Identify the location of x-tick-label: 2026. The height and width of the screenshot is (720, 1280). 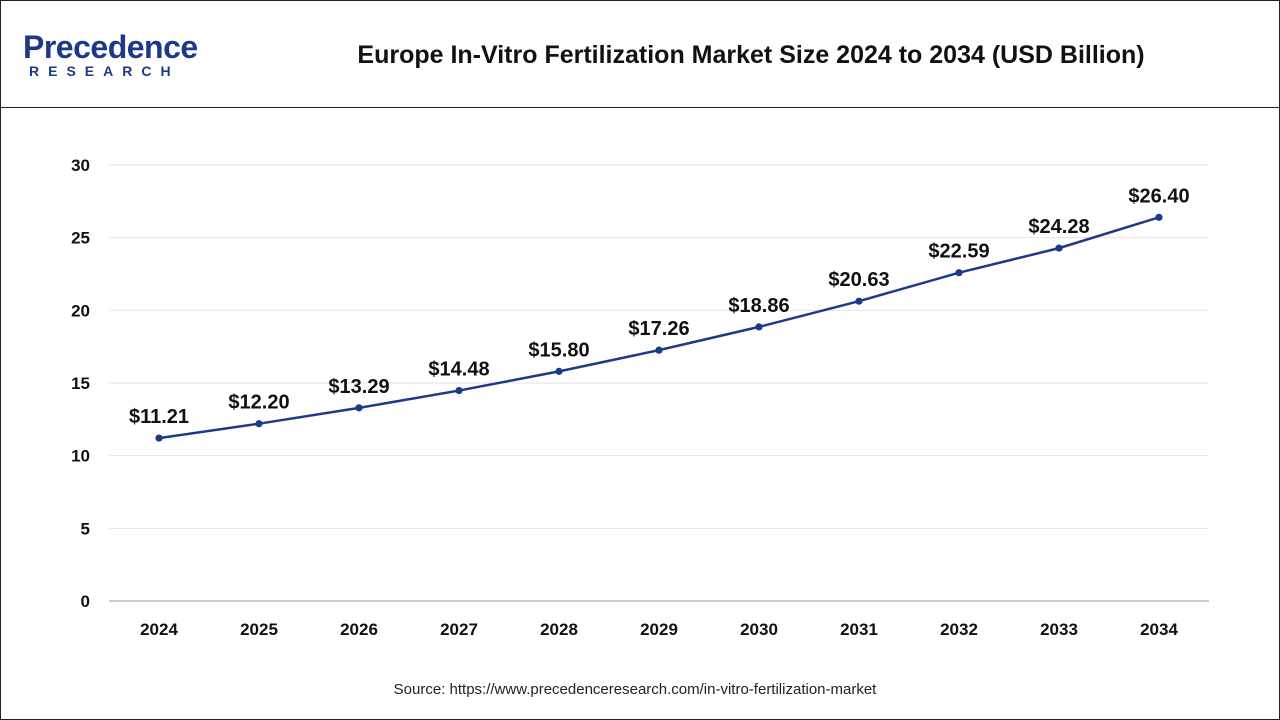
(359, 629).